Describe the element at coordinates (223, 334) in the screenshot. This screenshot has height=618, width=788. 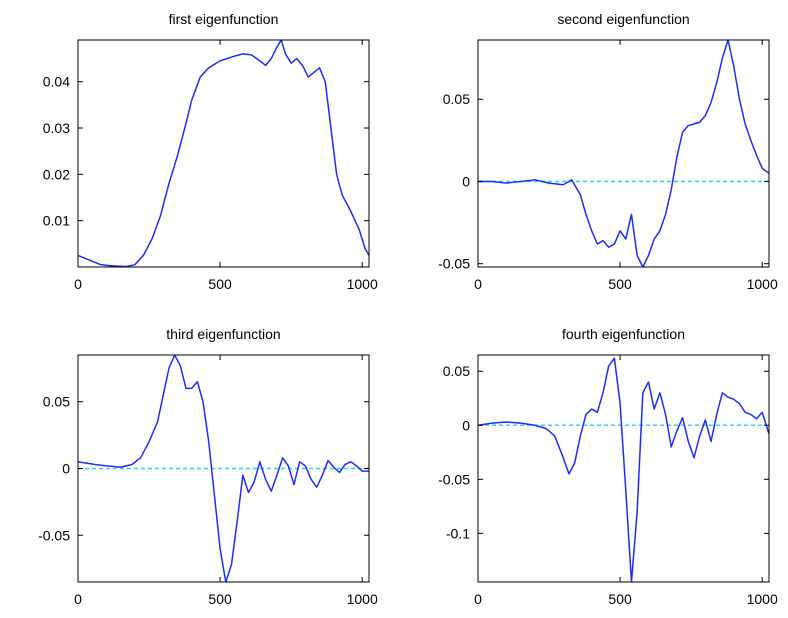
I see `chart-title: third eigenfunction` at that location.